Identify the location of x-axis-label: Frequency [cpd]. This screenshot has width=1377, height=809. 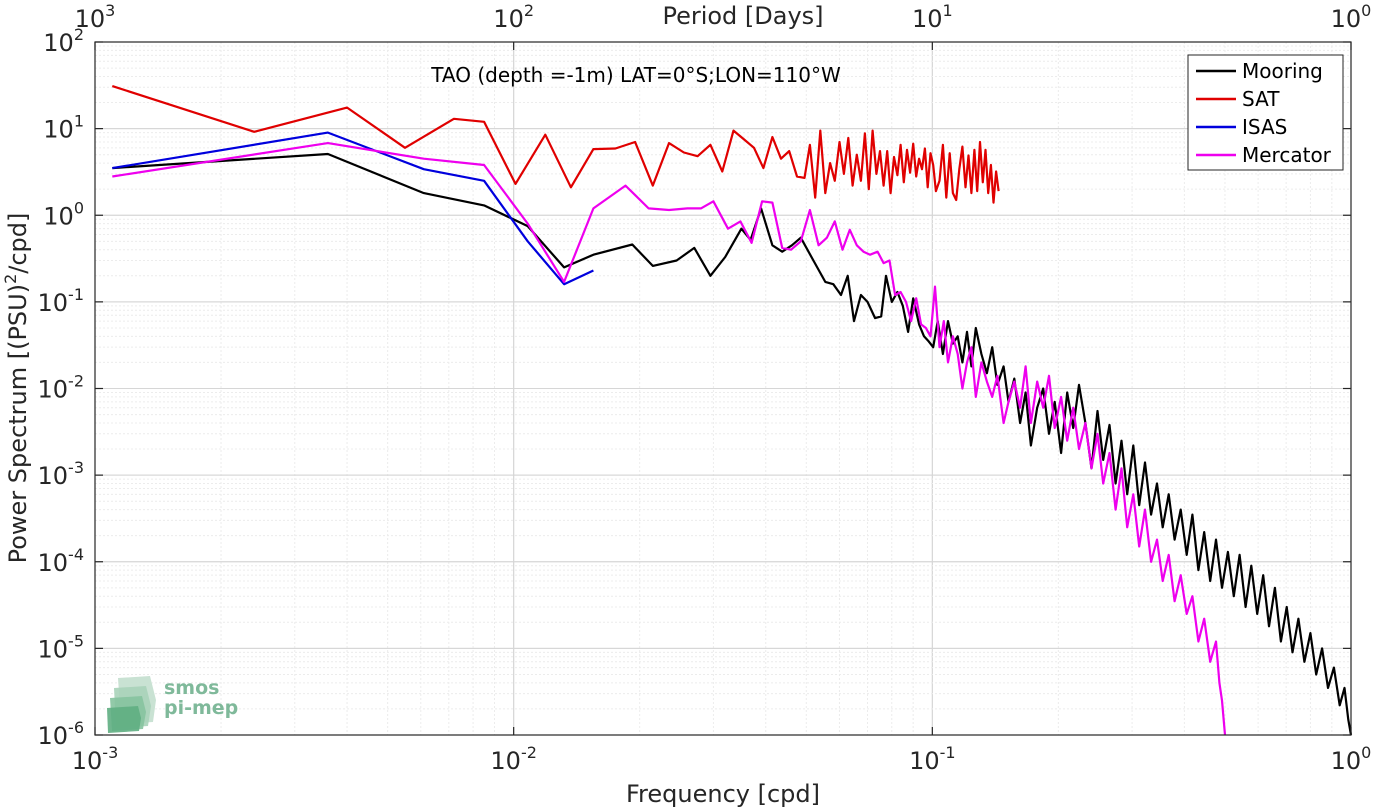
(723, 794).